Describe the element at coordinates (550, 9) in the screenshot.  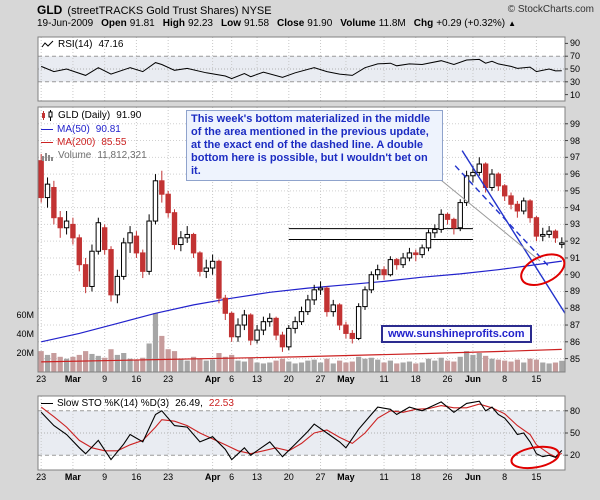
I see `copyright: © StockCharts.com` at that location.